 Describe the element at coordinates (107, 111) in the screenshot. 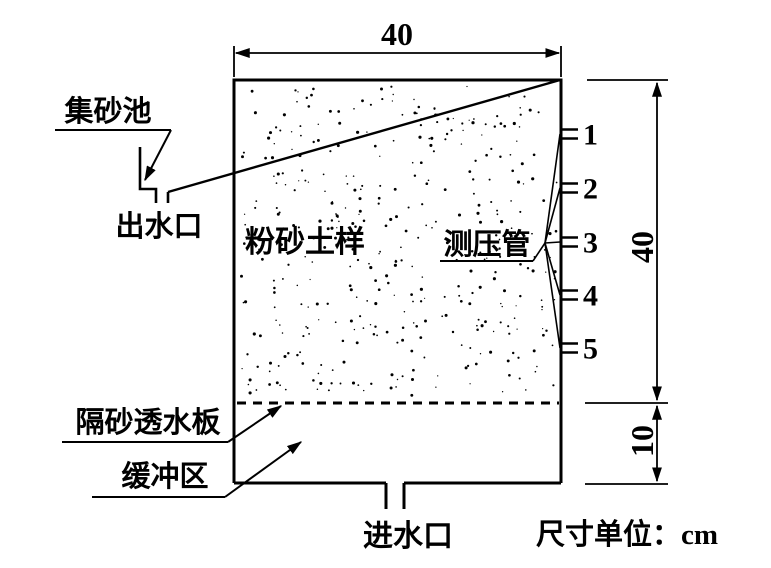

I see `sand-collection-pool-label: 集砂池` at that location.